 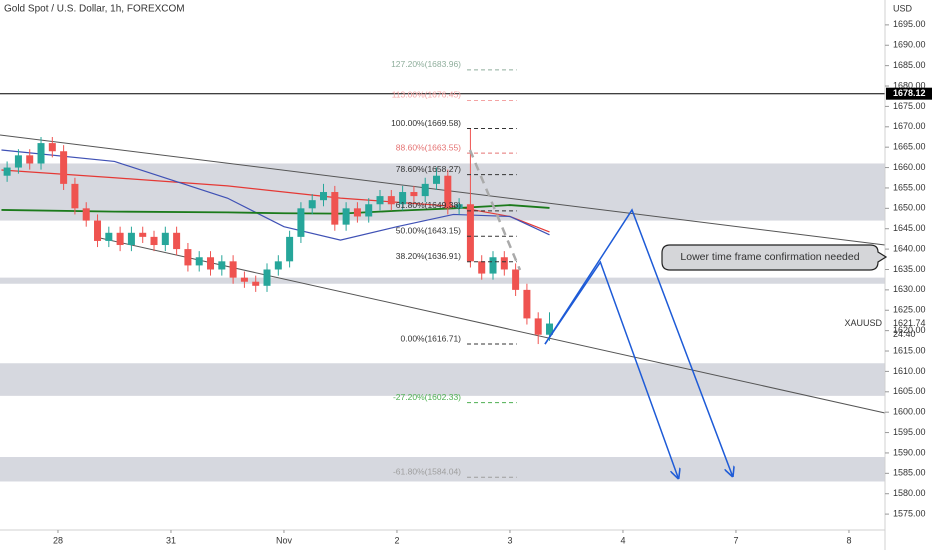 What do you see at coordinates (904, 334) in the screenshot?
I see `countdown-label: 24:40` at bounding box center [904, 334].